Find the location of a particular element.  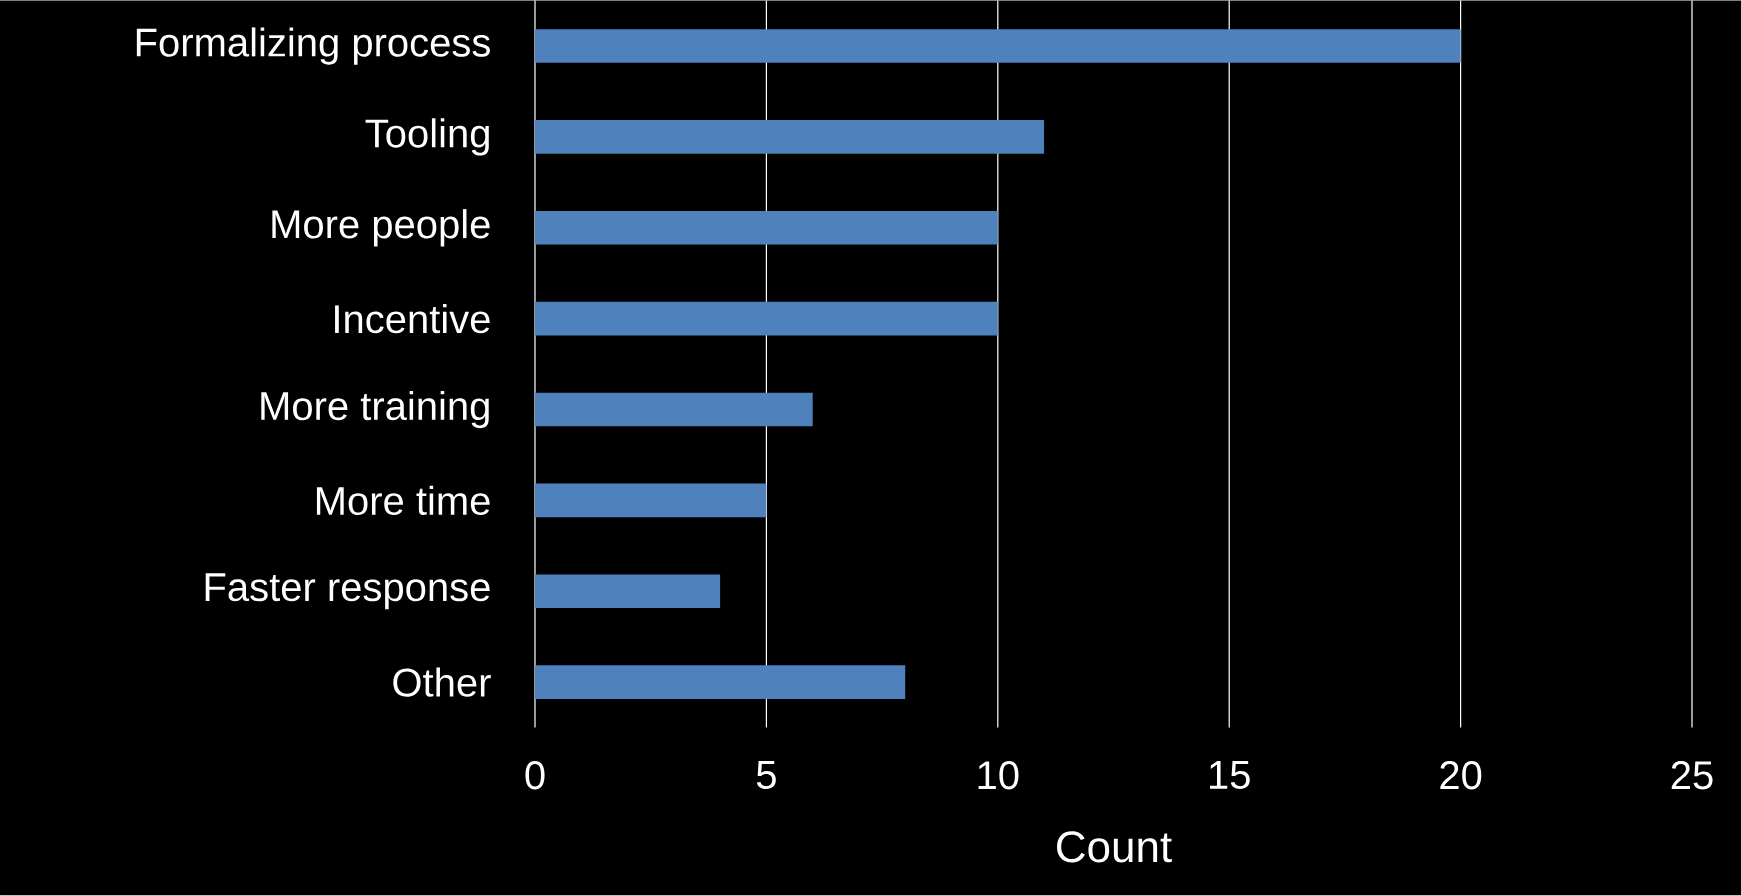

y-tick-label: More time is located at coordinates (403, 500).